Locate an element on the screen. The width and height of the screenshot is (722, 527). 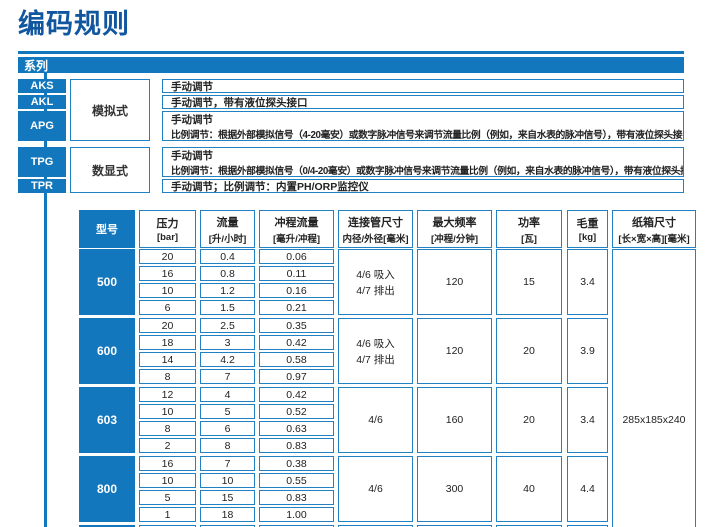
series-header-label: 系列 is located at coordinates (36, 65).